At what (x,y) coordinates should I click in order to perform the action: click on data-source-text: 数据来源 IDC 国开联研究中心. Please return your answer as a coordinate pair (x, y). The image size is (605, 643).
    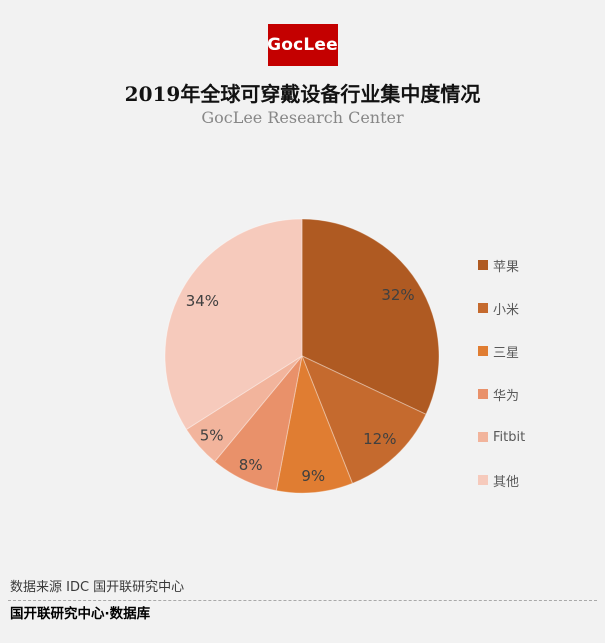
    Looking at the image, I should click on (97, 587).